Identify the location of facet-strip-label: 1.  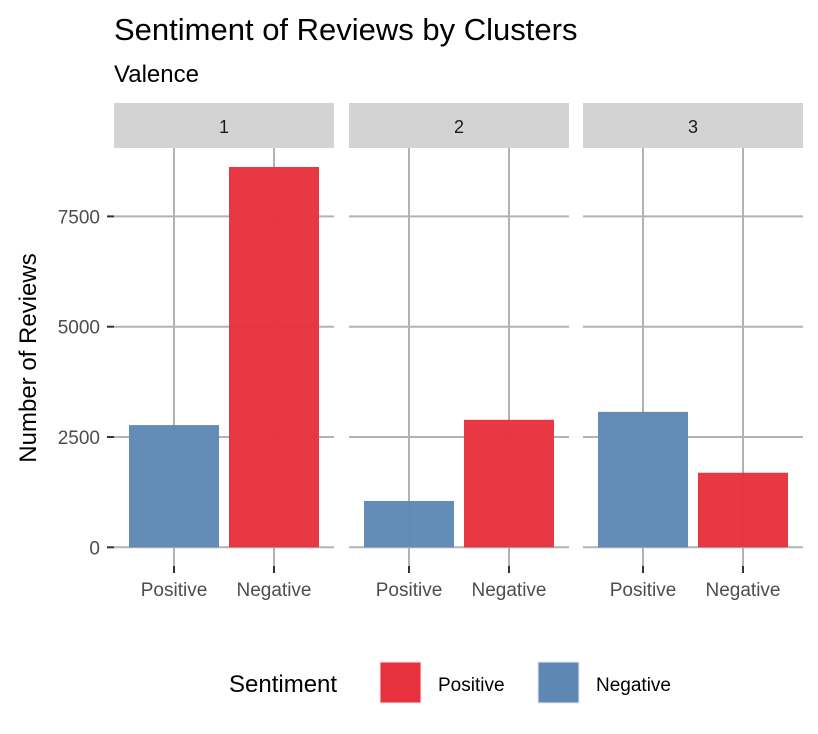
(224, 127).